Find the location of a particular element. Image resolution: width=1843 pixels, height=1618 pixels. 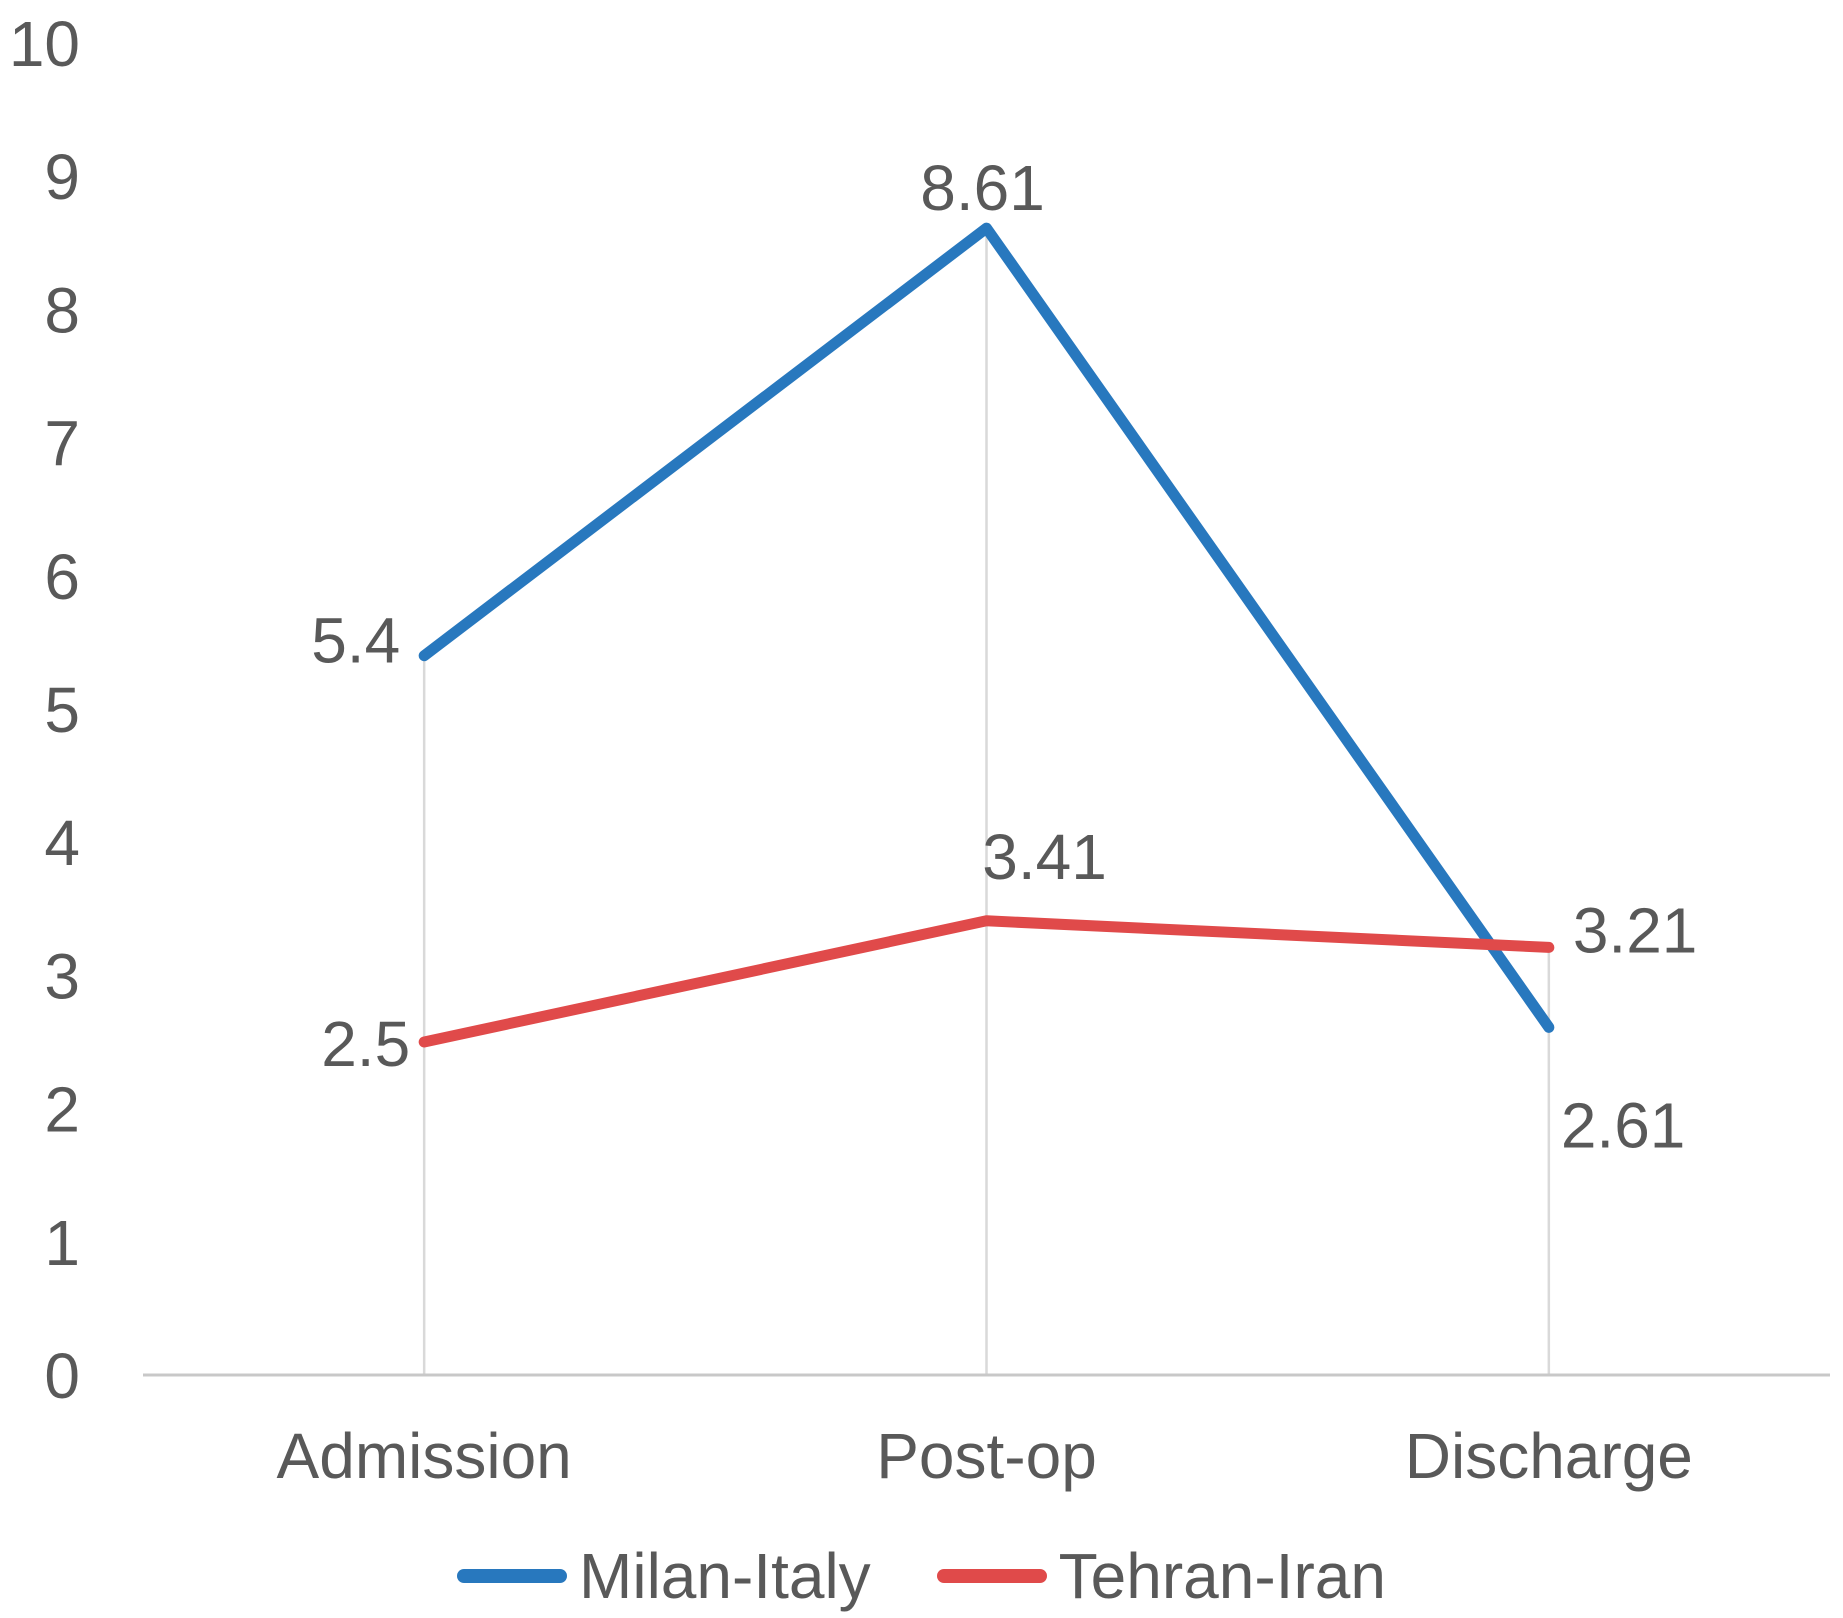

legend-item-tehran-iran: Tehran-Iran is located at coordinates (1161, 1576).